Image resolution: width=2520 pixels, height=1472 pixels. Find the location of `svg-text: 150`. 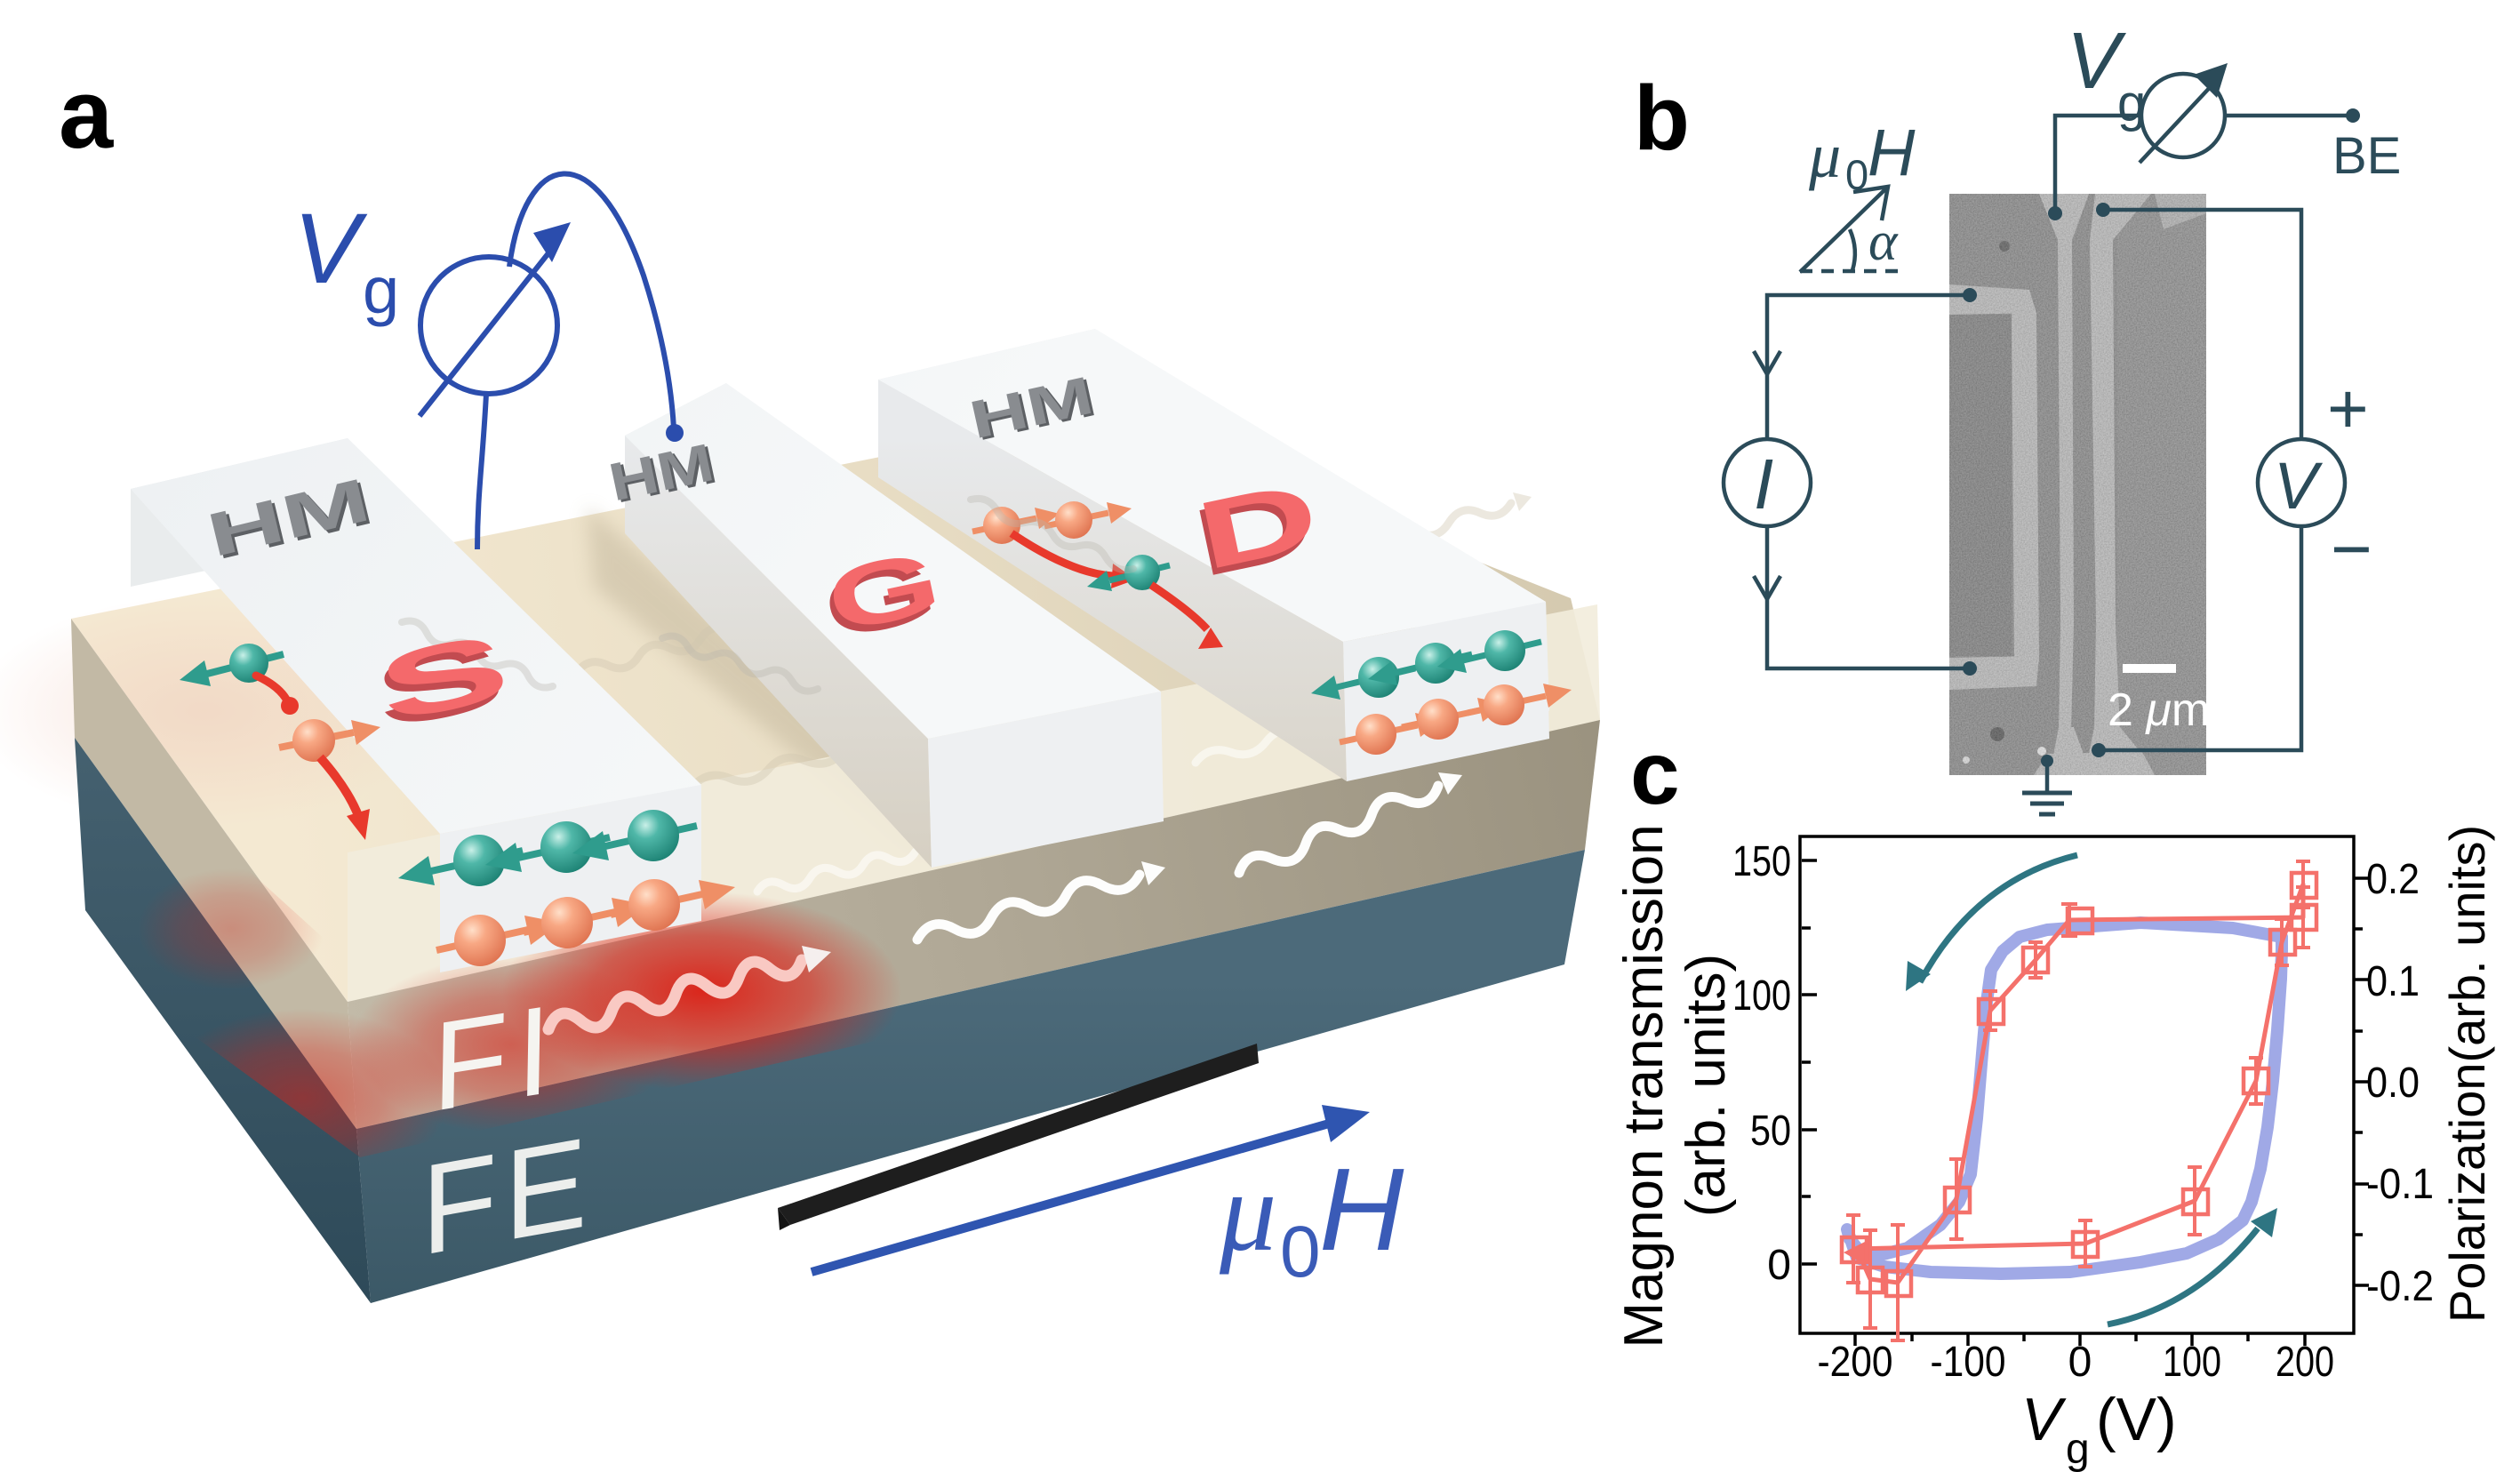

svg-text: 150 is located at coordinates (1761, 861).